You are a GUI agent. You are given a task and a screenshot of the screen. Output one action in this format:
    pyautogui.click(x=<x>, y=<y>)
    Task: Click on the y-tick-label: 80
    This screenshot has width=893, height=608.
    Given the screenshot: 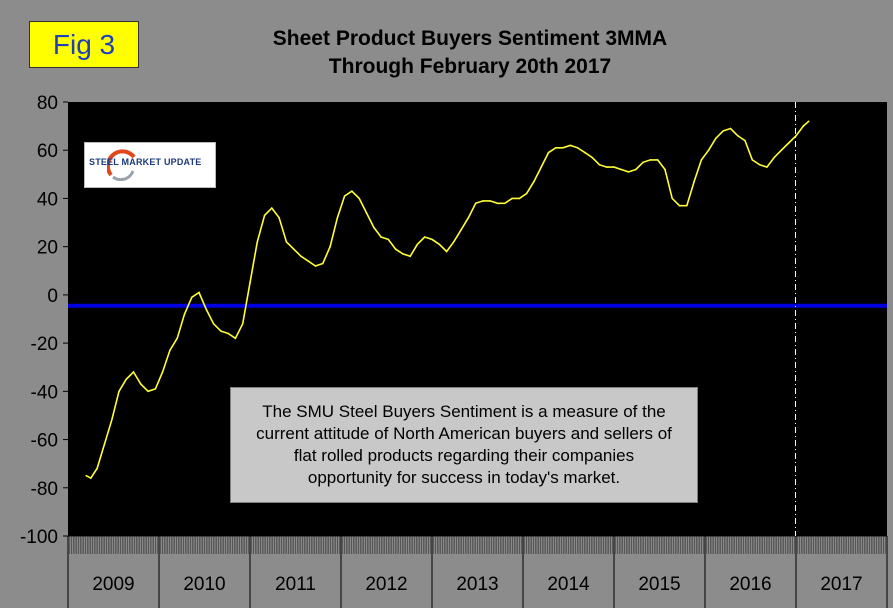 What is the action you would take?
    pyautogui.click(x=47, y=103)
    